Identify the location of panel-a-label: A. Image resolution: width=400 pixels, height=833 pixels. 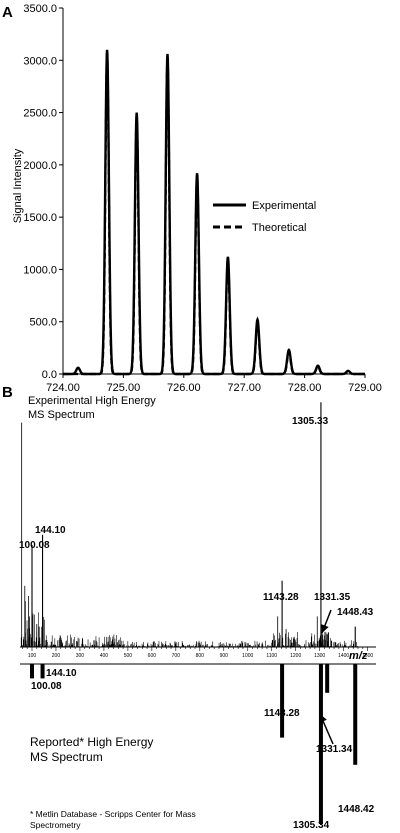
(7, 12).